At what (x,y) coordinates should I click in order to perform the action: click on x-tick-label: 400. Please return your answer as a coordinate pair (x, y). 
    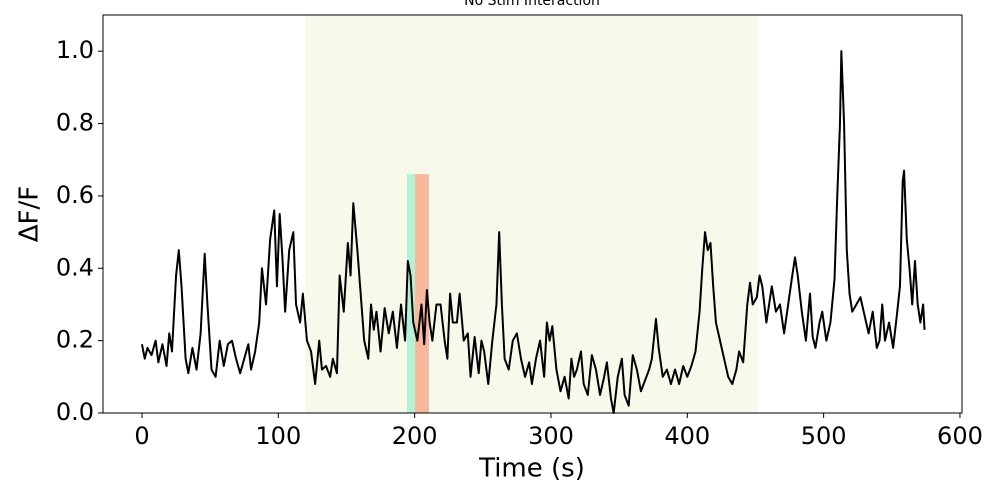
    Looking at the image, I should click on (687, 436).